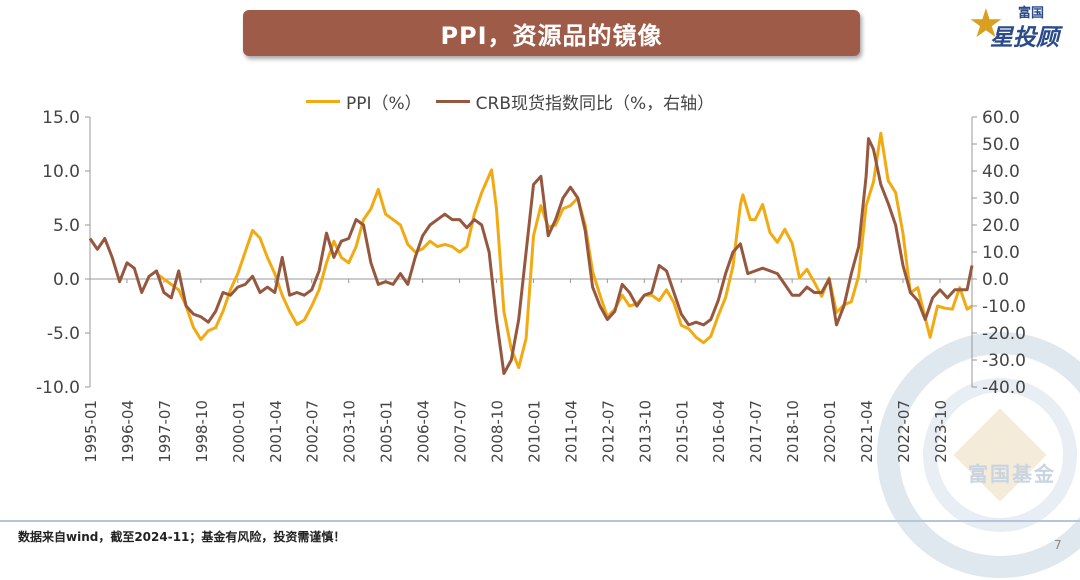 The height and width of the screenshot is (580, 1080). Describe the element at coordinates (1001, 253) in the screenshot. I see `y-right-tick-label: 10.0` at that location.